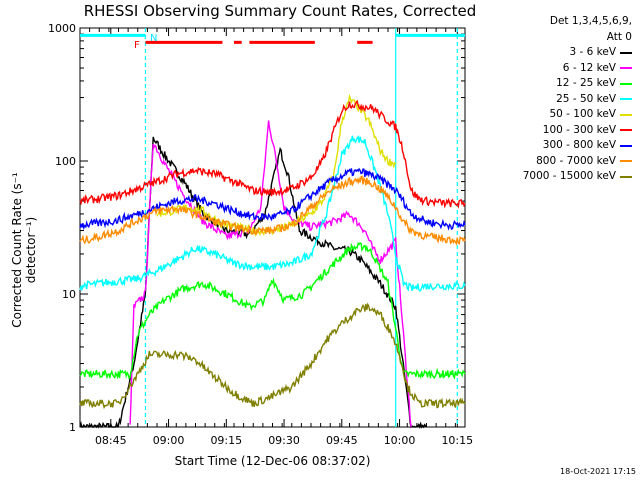 The height and width of the screenshot is (480, 640). I want to click on legend-label: 12 - 25 keV, so click(586, 83).